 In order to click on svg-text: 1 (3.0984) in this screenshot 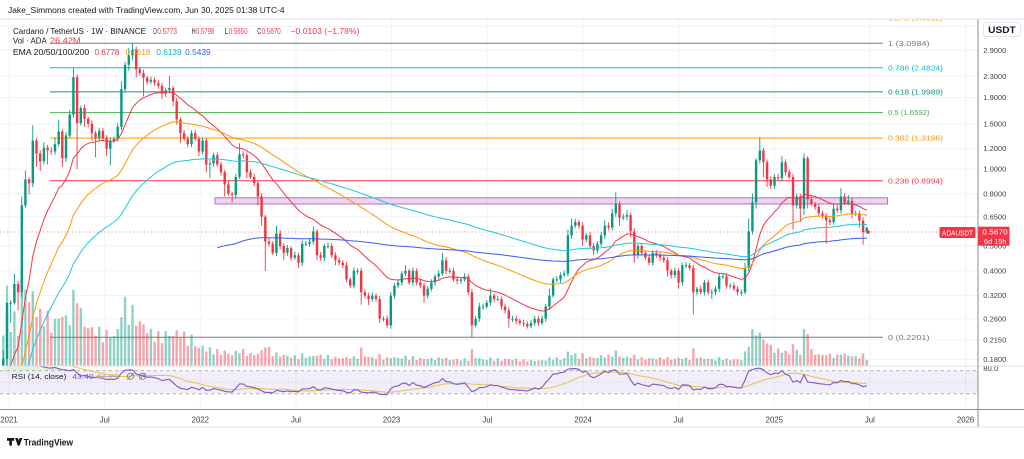, I will do `click(909, 43)`.